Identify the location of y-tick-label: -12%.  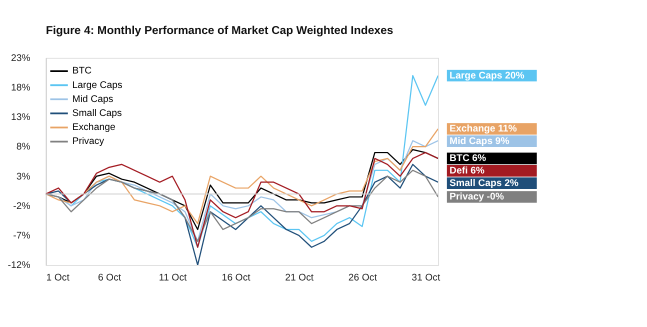
(19, 266).